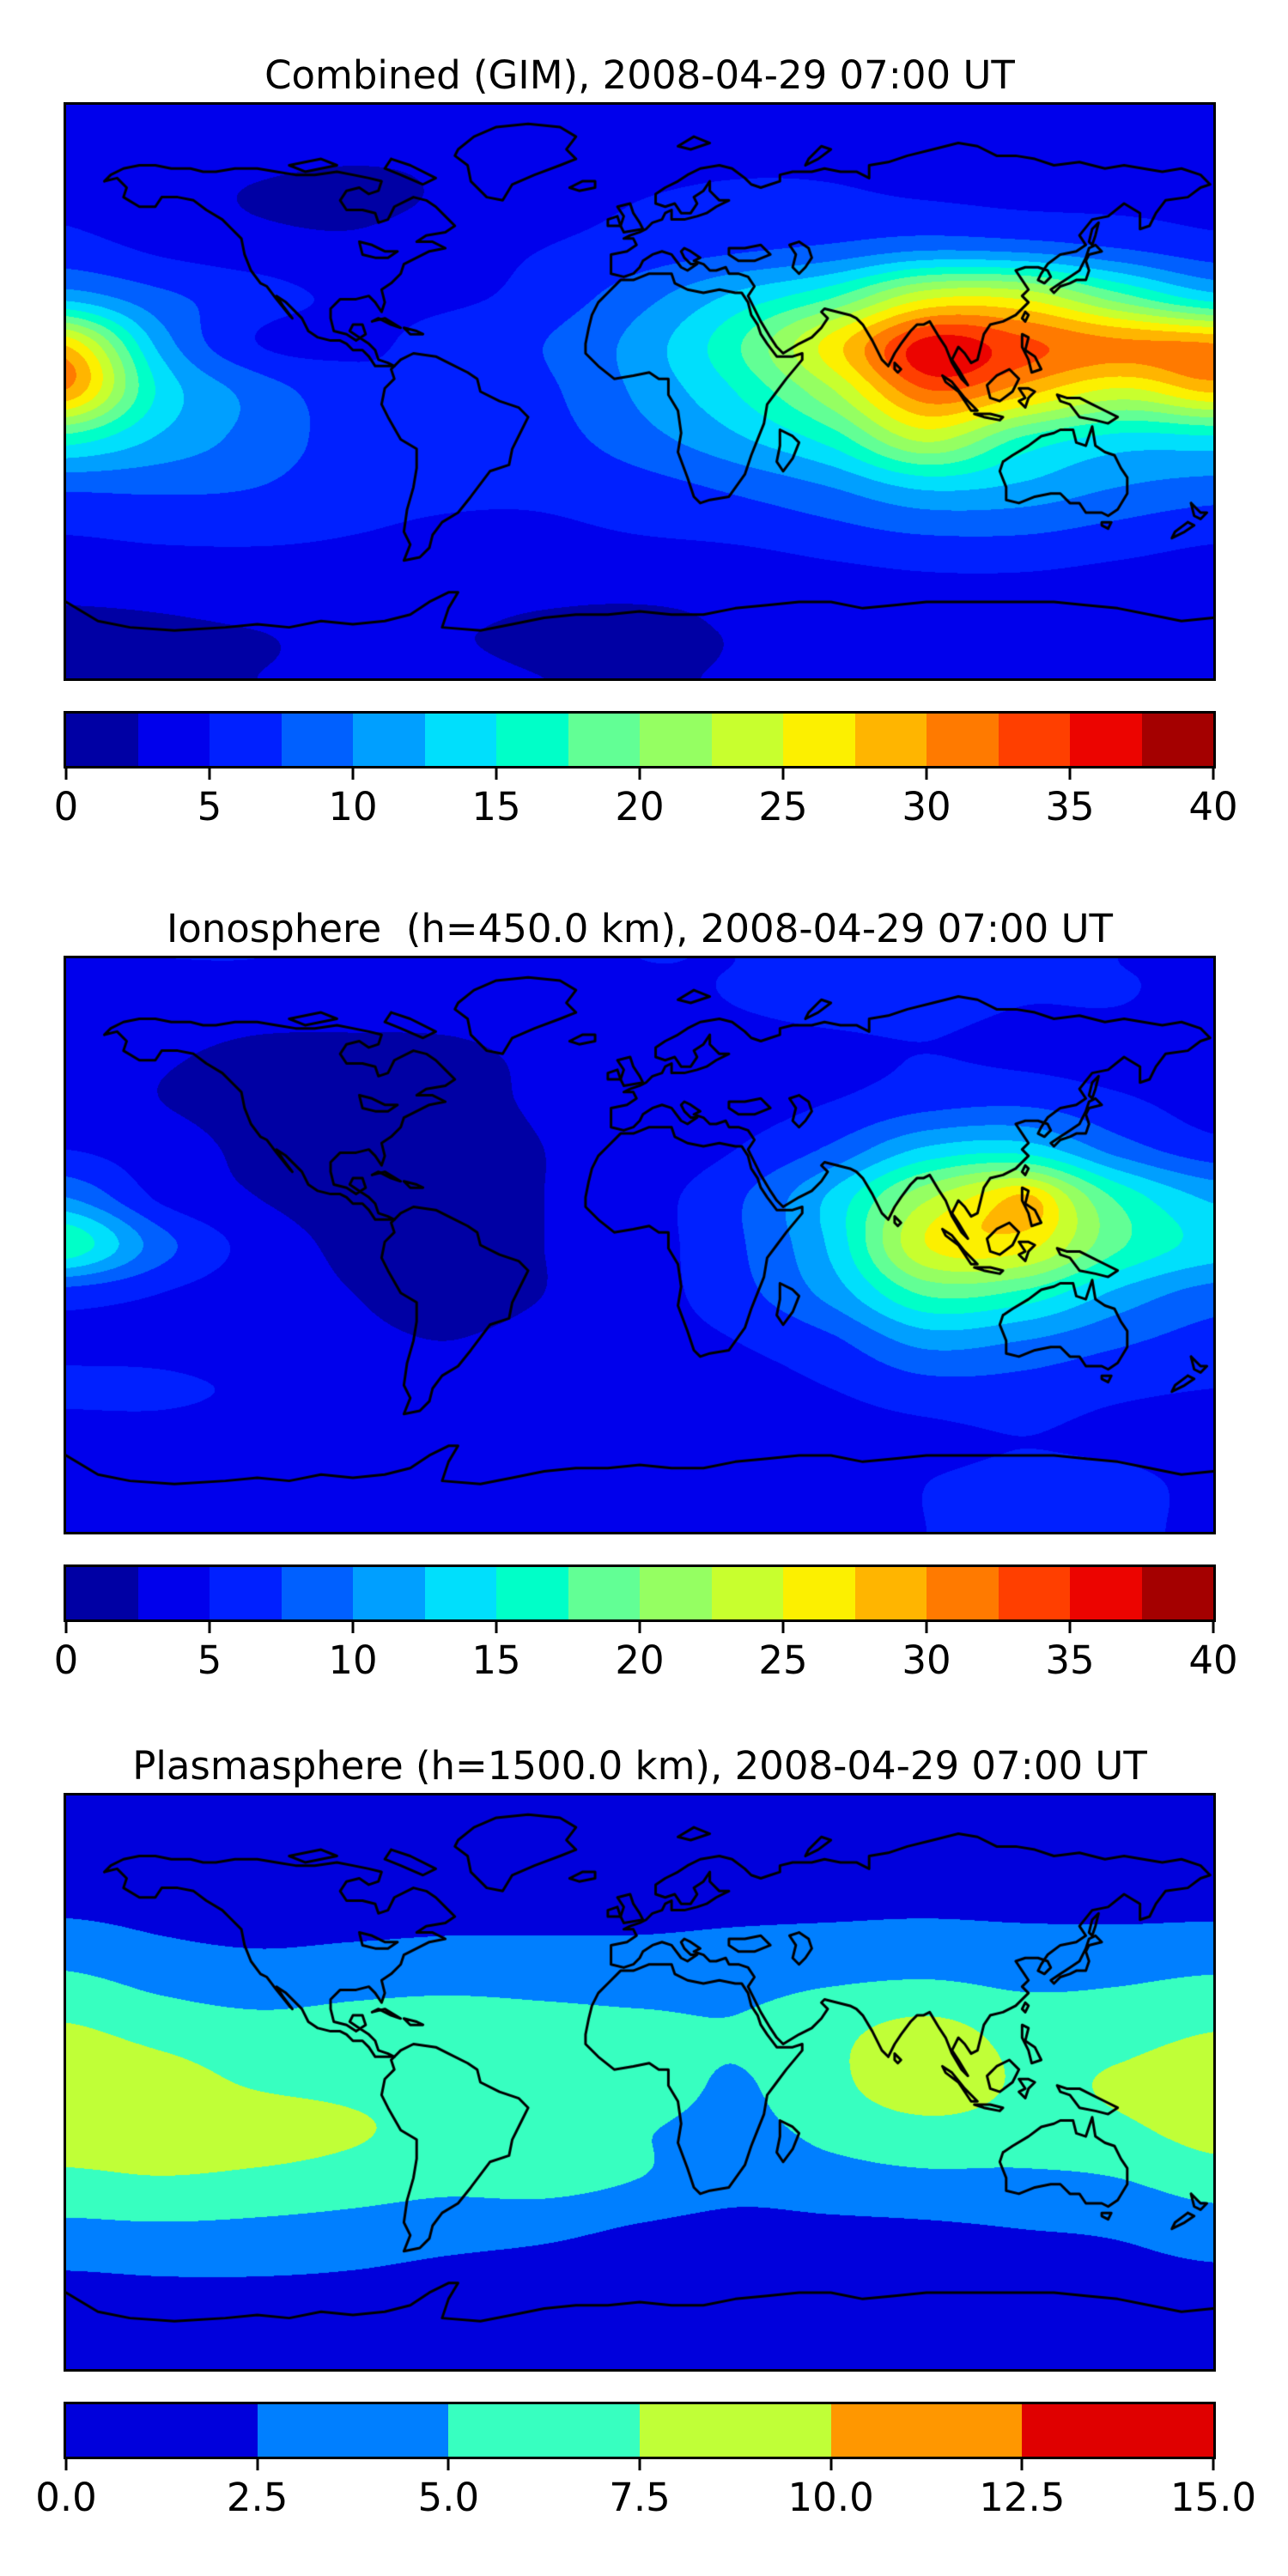 The width and height of the screenshot is (1288, 2576). I want to click on colorbar-tick-labels: 0.0 2.5 5.0 7.5 10.0 12.5 15.0, so click(645, 2497).